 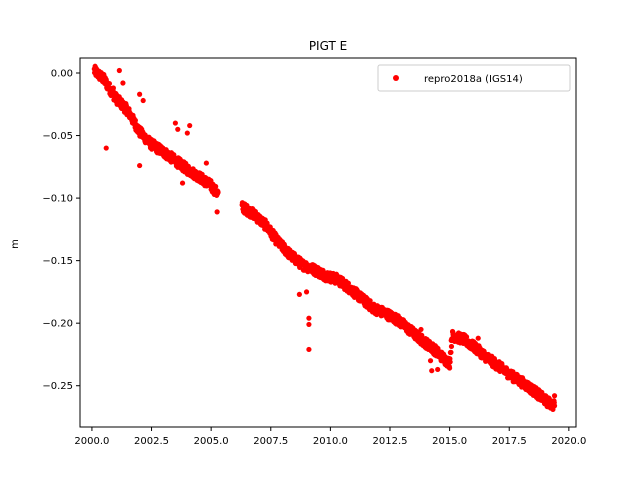 I want to click on legend-marker, so click(x=396, y=78).